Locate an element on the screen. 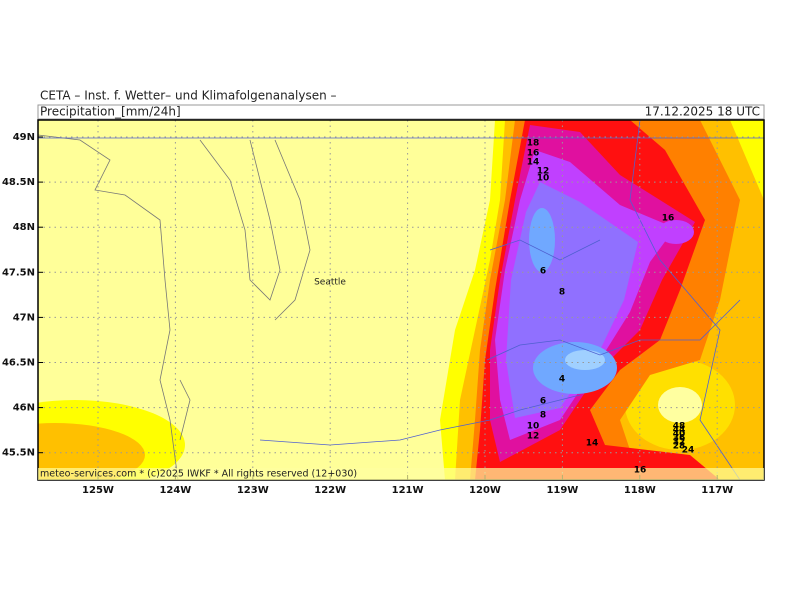 The width and height of the screenshot is (800, 604). contour-label: 48 is located at coordinates (679, 427).